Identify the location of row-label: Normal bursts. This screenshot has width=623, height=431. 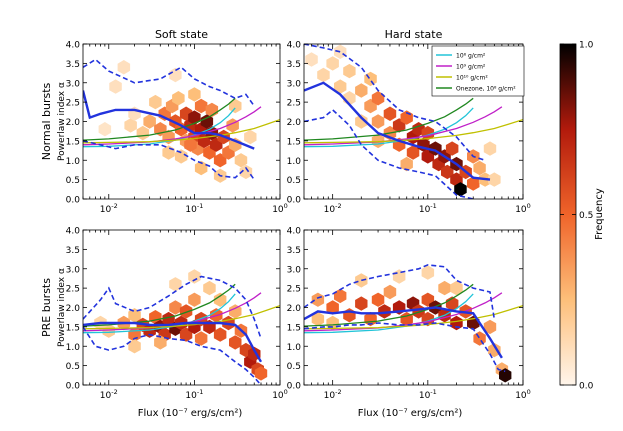
(46, 121).